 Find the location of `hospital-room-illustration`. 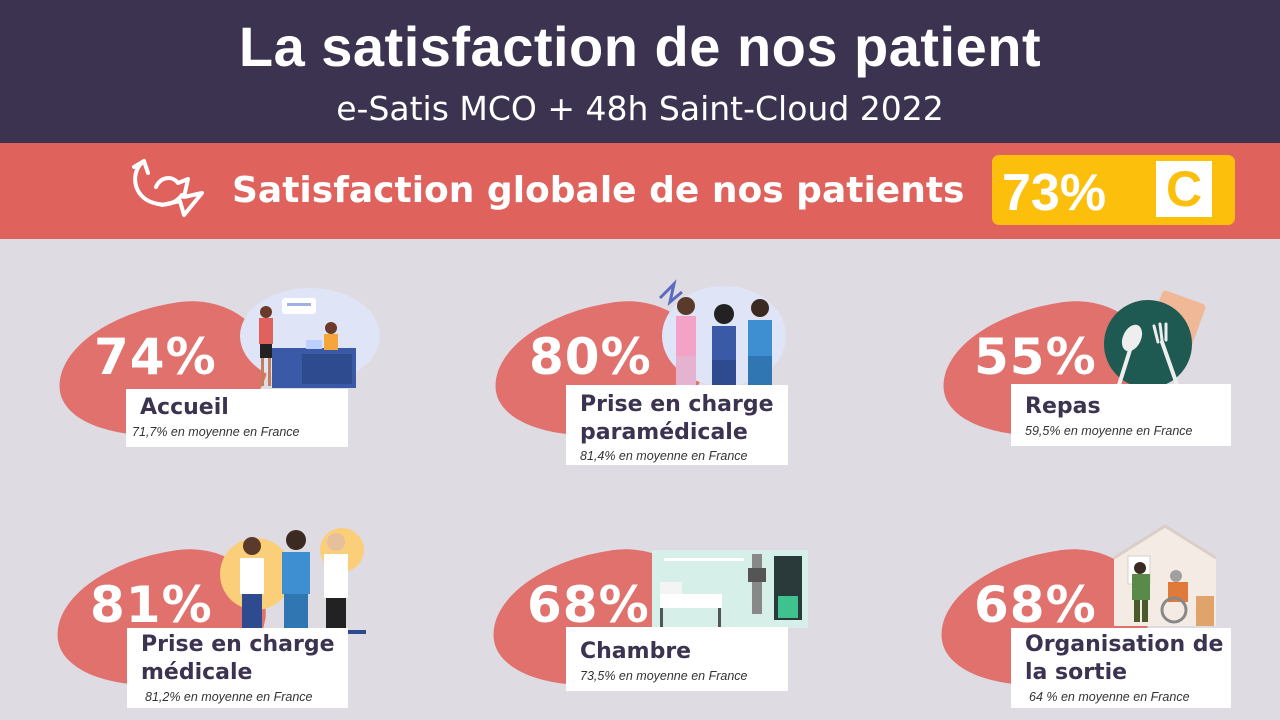

hospital-room-illustration is located at coordinates (730, 589).